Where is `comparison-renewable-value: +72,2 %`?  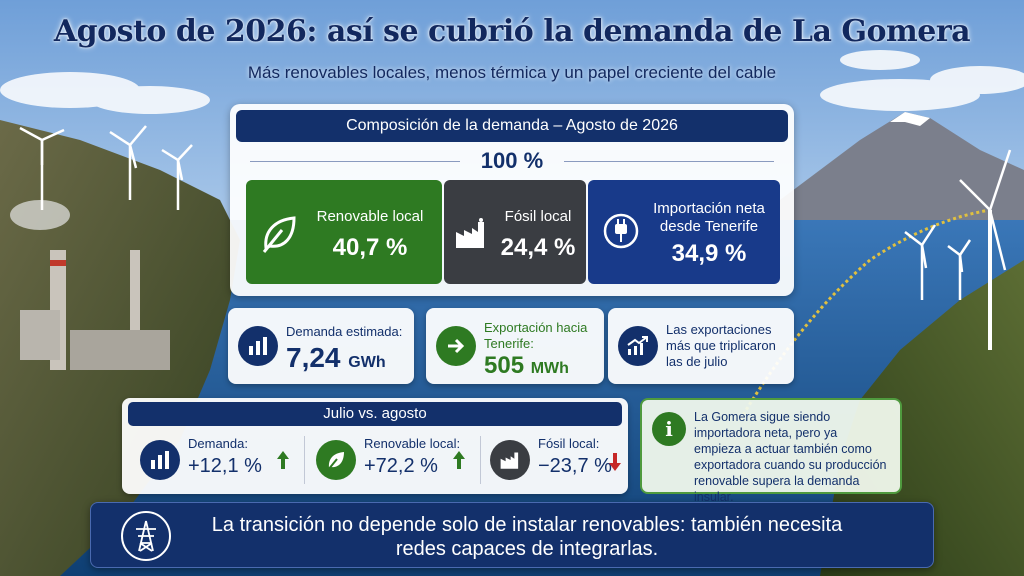
comparison-renewable-value: +72,2 % is located at coordinates (401, 466).